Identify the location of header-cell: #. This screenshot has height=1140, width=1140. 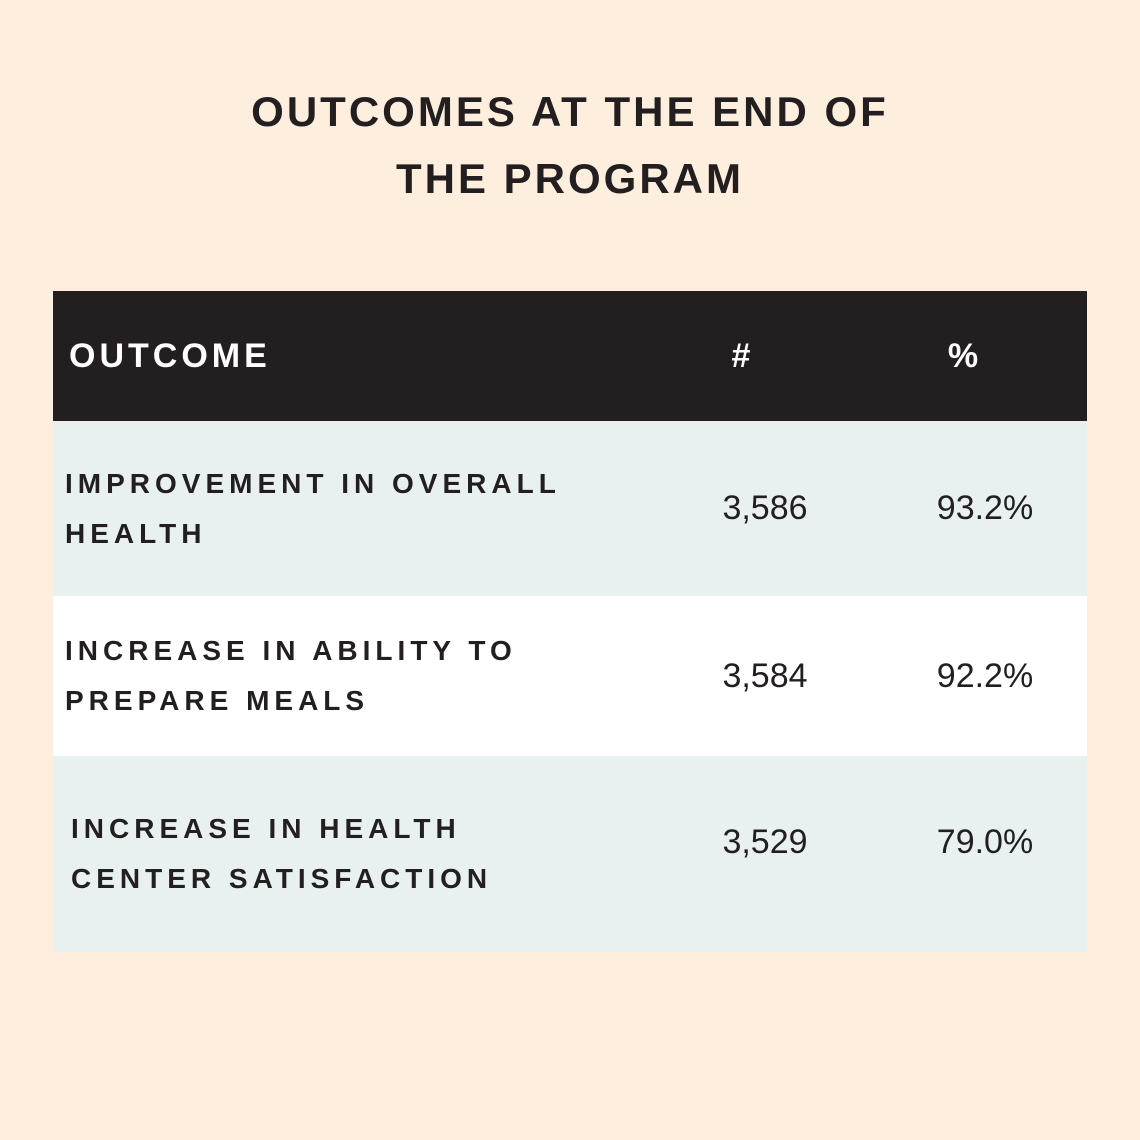
(743, 355).